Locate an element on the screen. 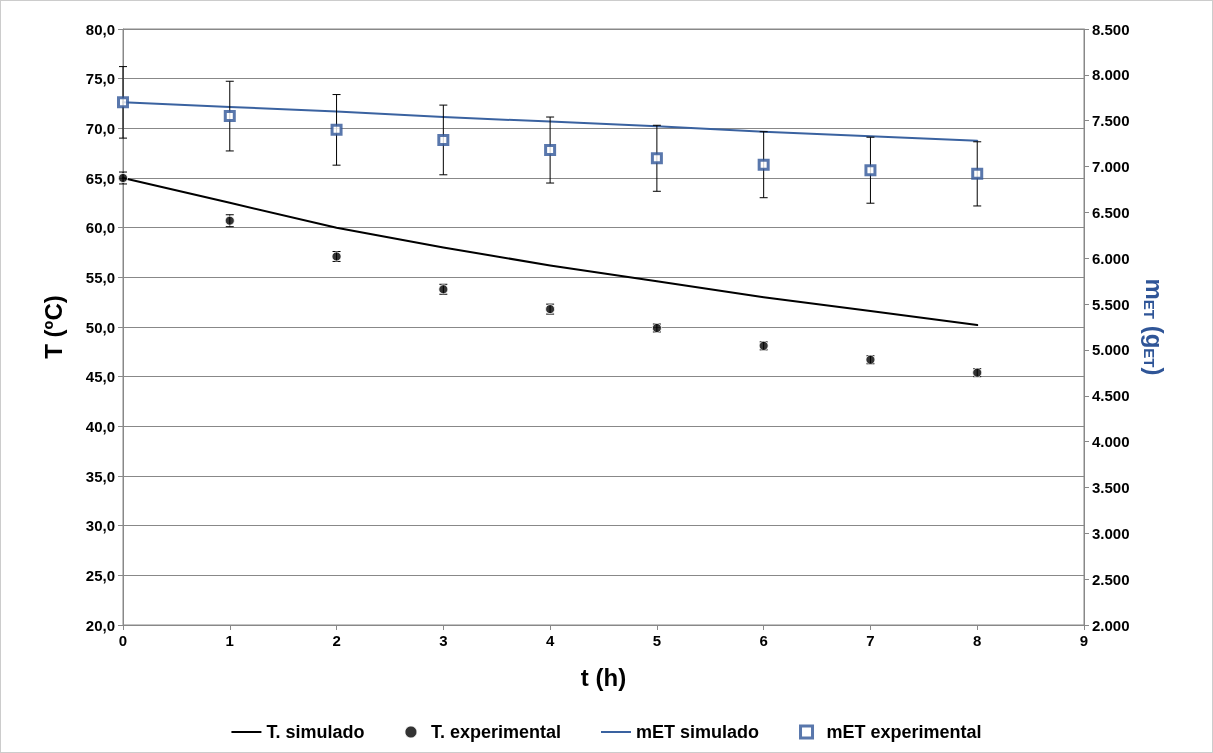 The height and width of the screenshot is (753, 1213). x-tick-label: 6 is located at coordinates (763, 640).